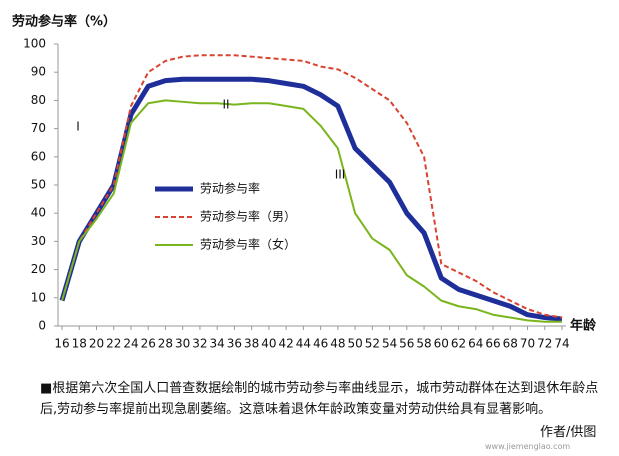 This screenshot has width=619, height=456. Describe the element at coordinates (268, 344) in the screenshot. I see `x-tick-label: 40` at that location.